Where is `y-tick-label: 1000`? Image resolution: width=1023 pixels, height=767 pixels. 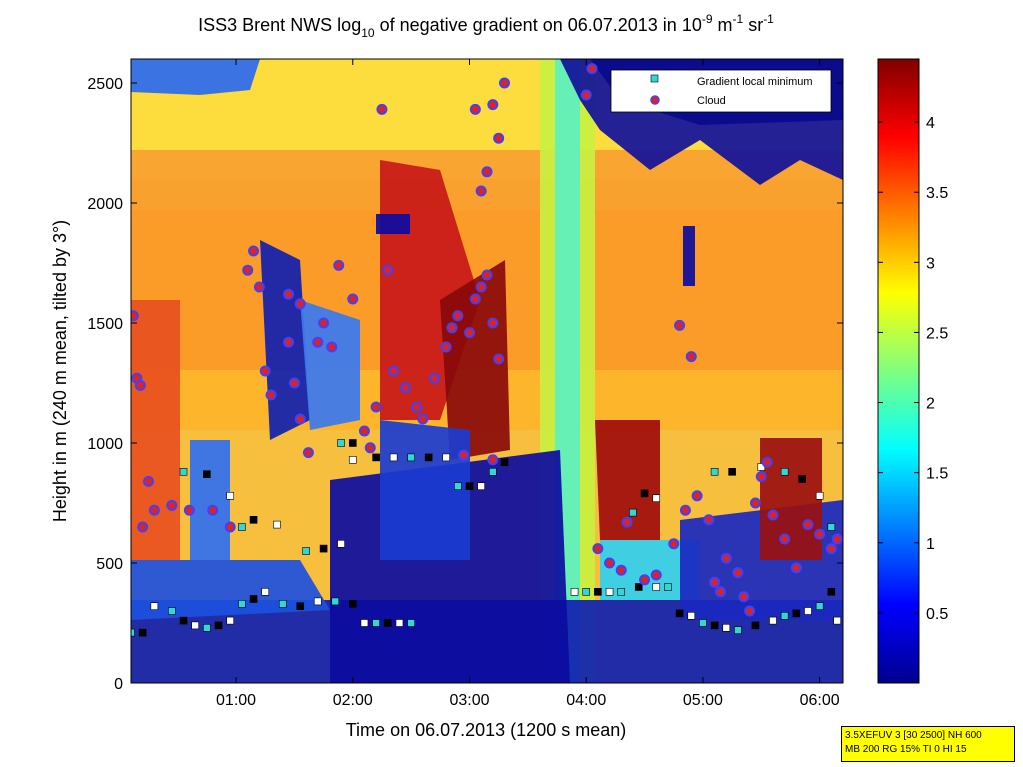 y-tick-label: 1000 is located at coordinates (105, 444).